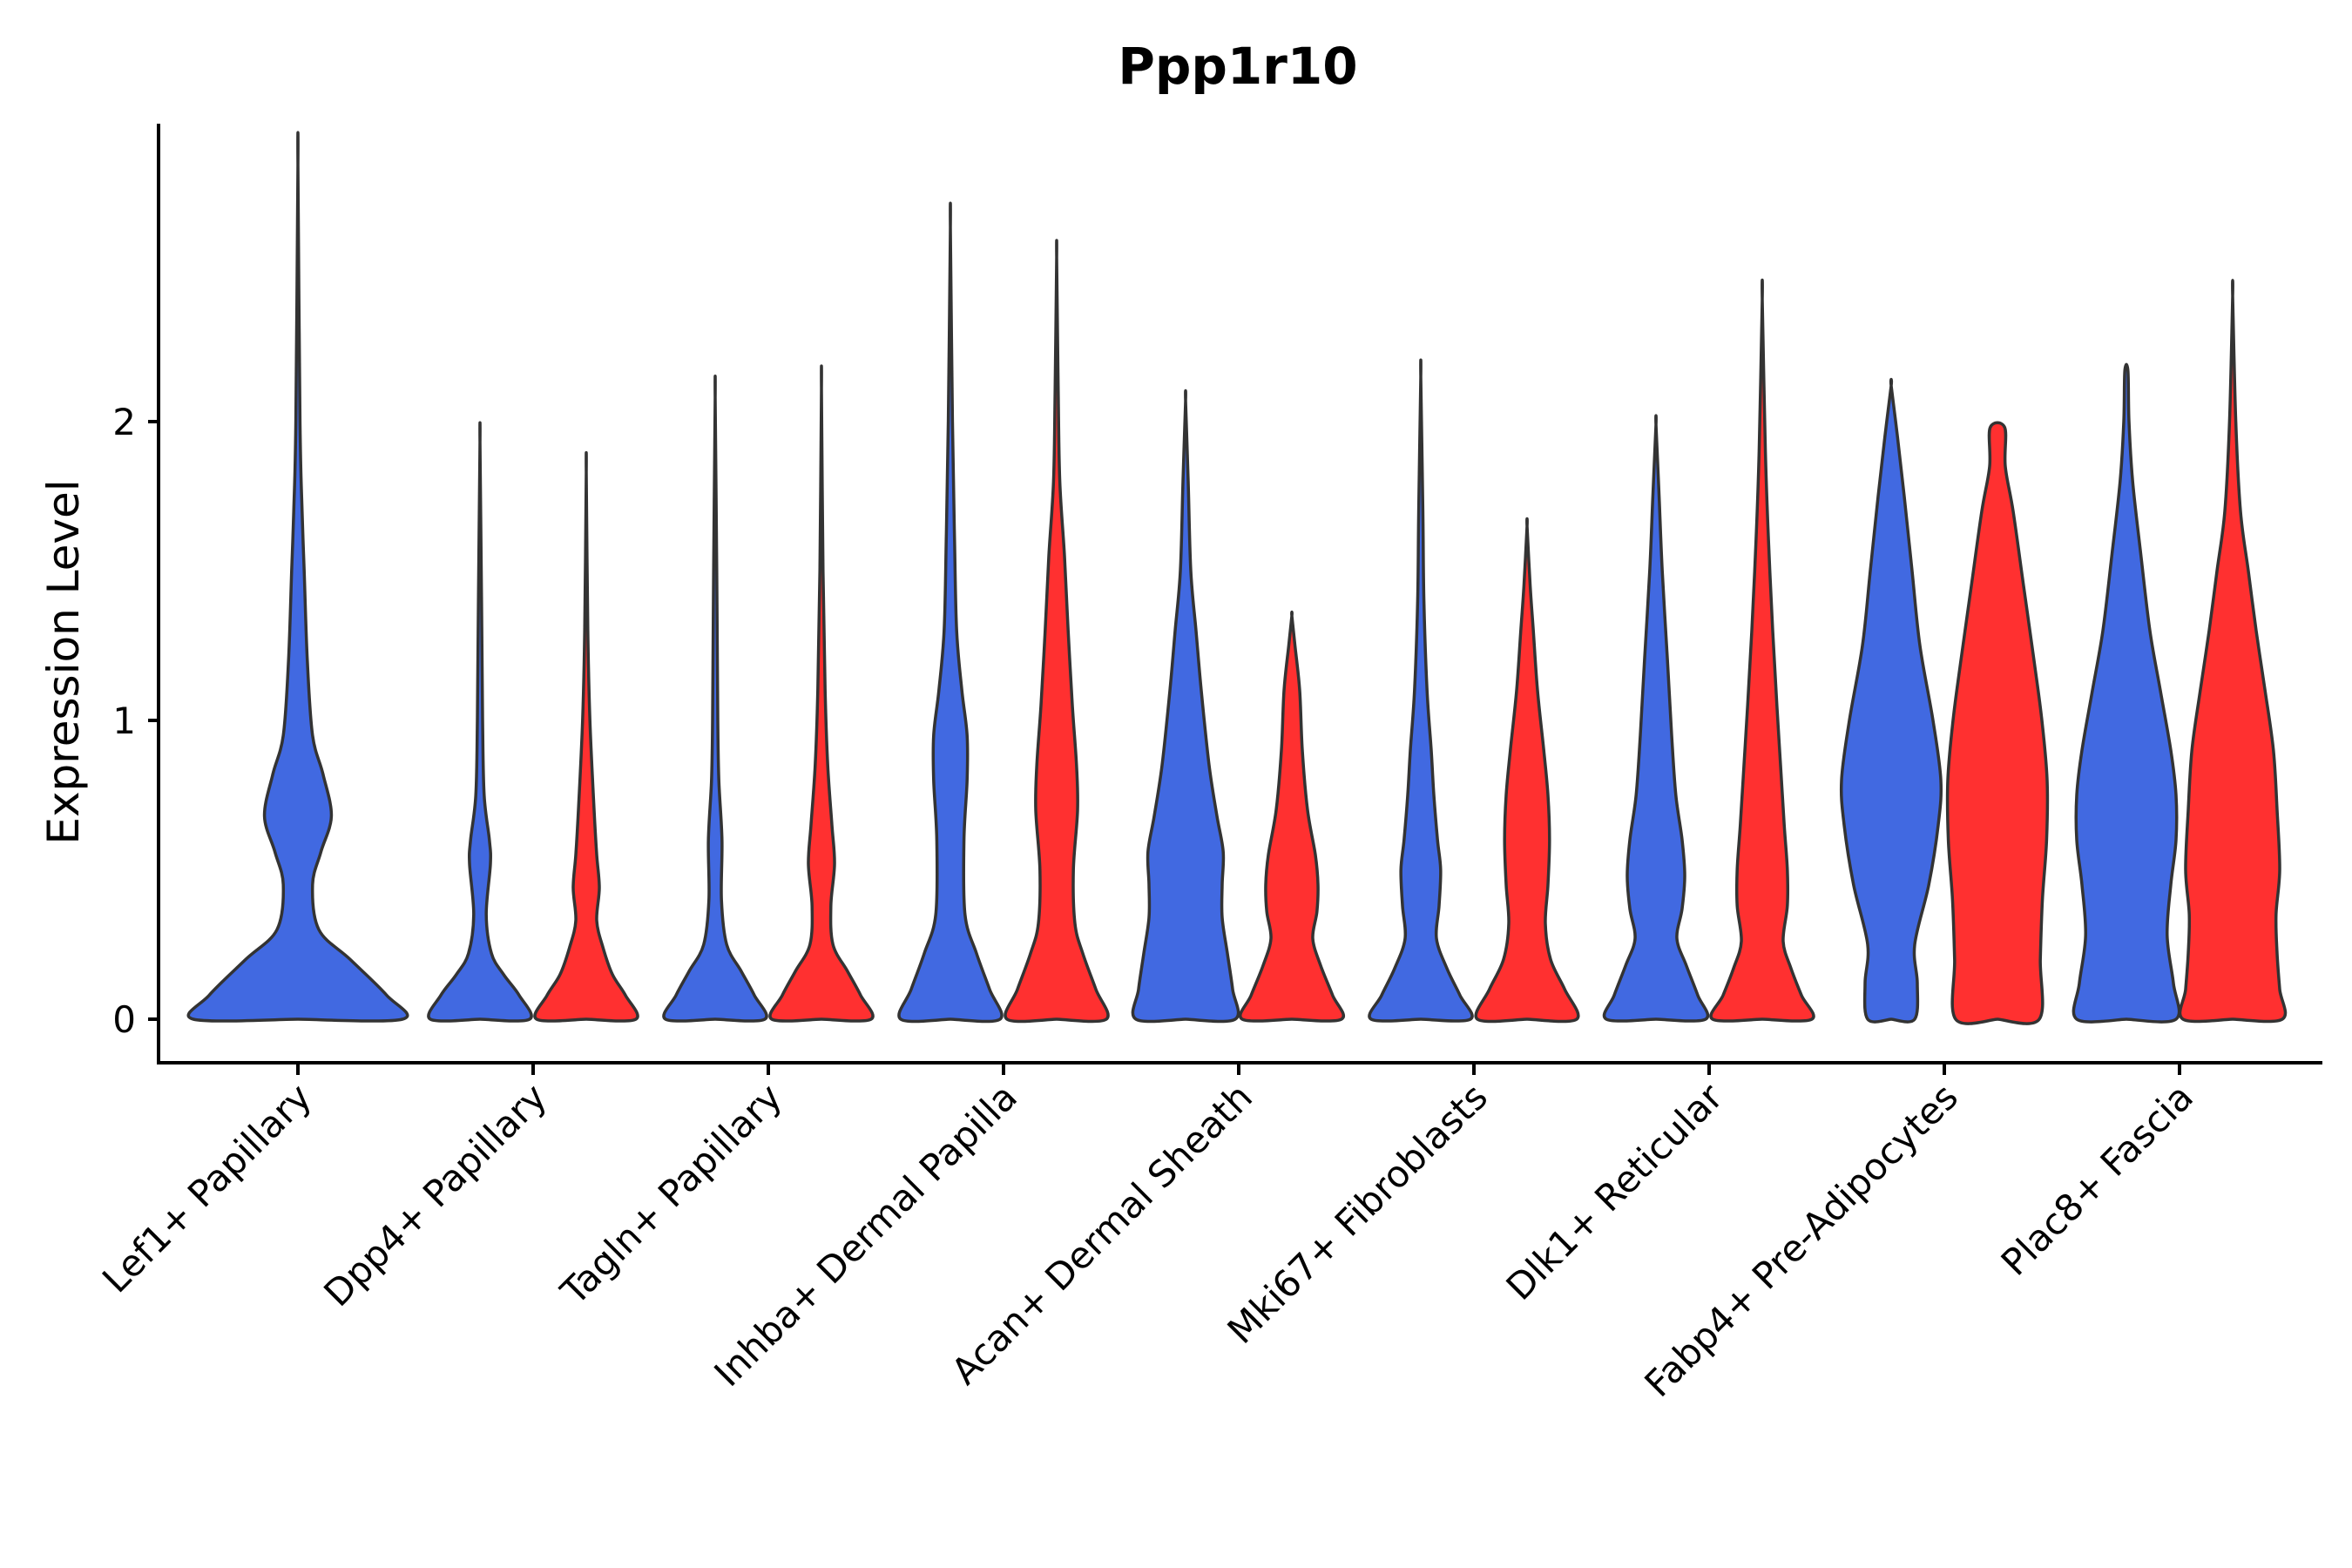  Describe the element at coordinates (207, 1188) in the screenshot. I see `x-tick-label: Lef1+ Papillary` at that location.